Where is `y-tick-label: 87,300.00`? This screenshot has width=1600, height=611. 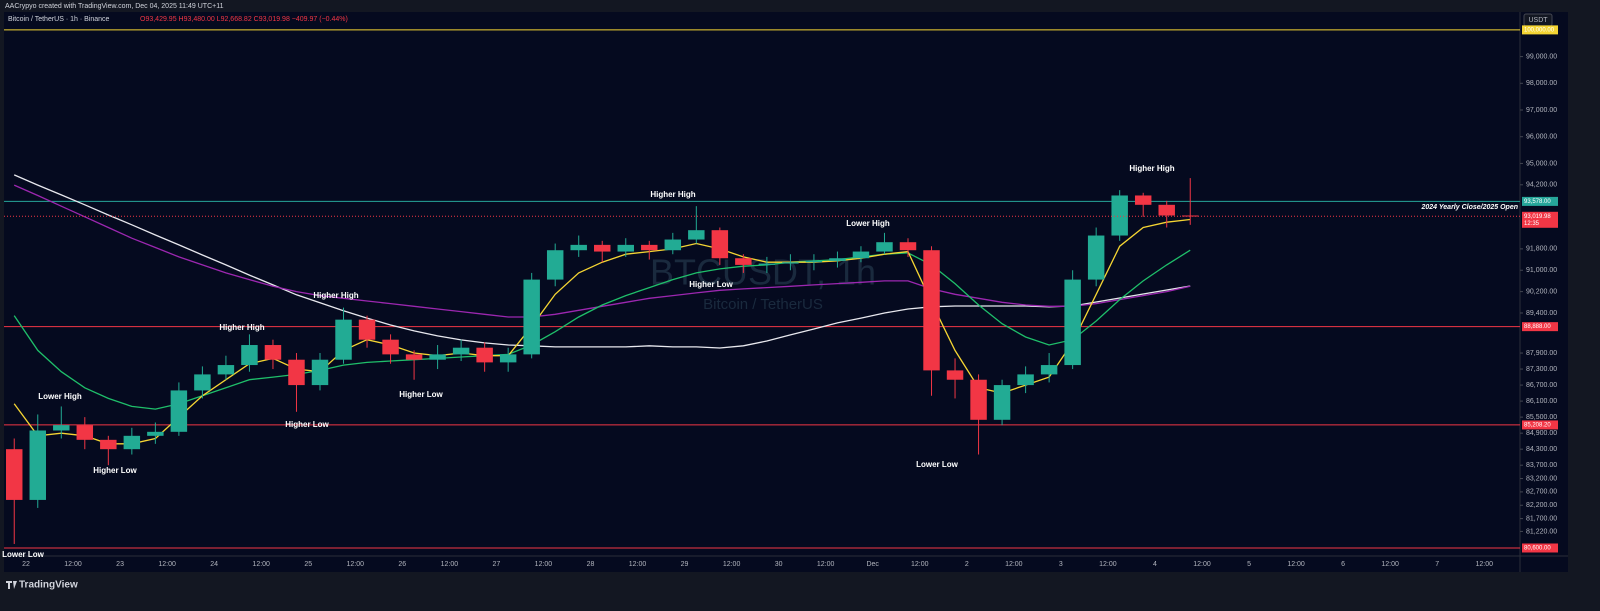 y-tick-label: 87,300.00 is located at coordinates (1541, 369).